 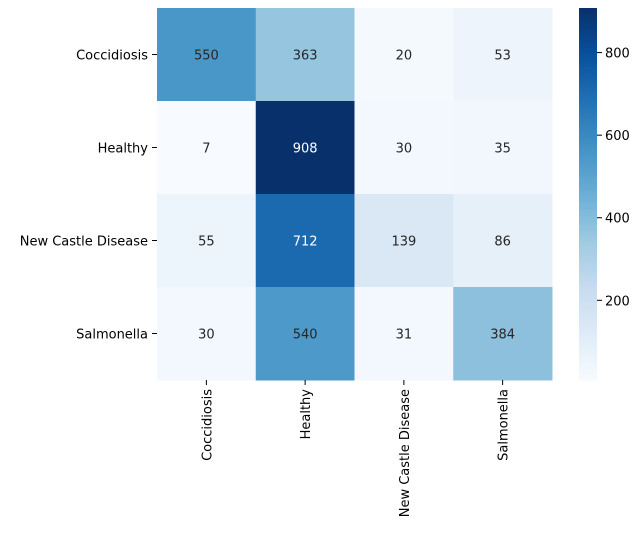 I want to click on cell-coccidiosis-coccidiosis, so click(x=207, y=55).